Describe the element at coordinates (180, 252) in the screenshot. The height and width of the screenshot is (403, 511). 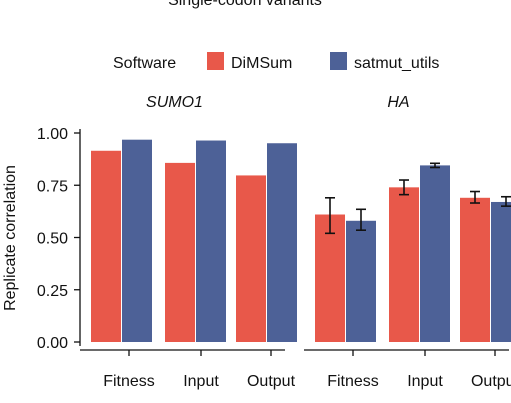
I see `bar-sumo1-dimsum-input` at that location.